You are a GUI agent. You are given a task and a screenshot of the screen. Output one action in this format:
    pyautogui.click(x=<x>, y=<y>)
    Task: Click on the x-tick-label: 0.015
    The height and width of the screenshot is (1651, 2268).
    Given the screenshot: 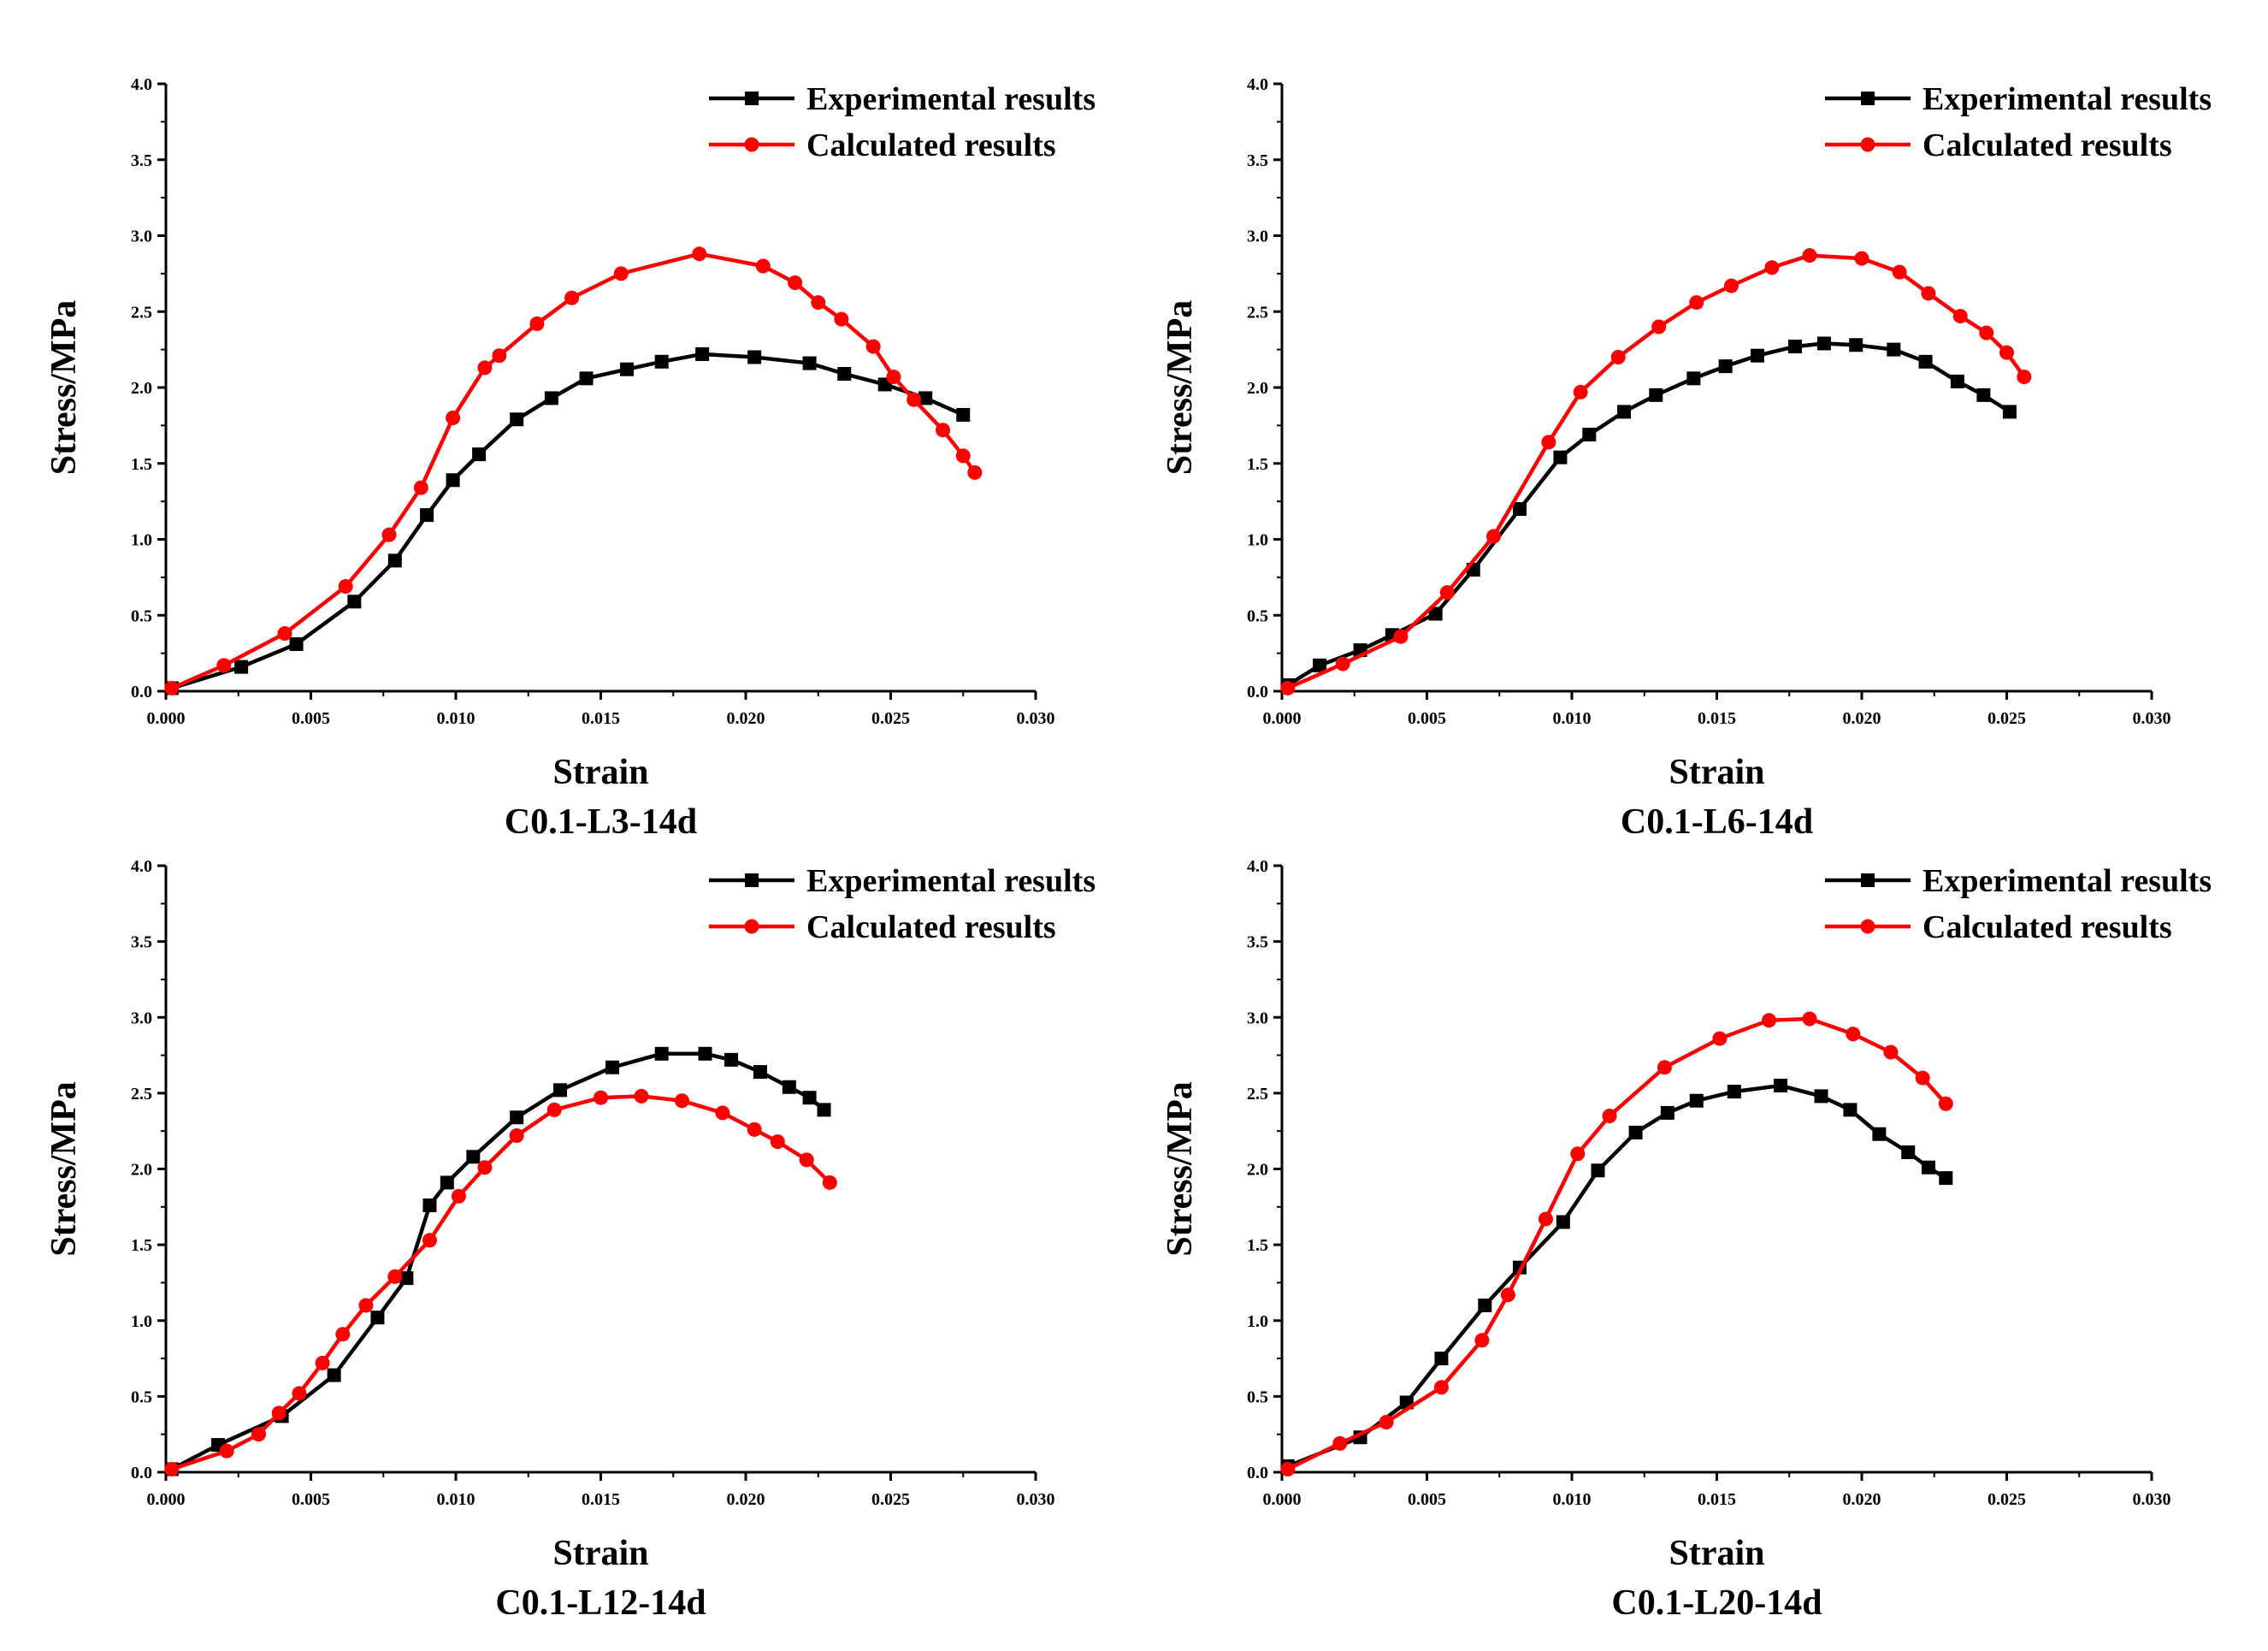 What is the action you would take?
    pyautogui.click(x=601, y=718)
    